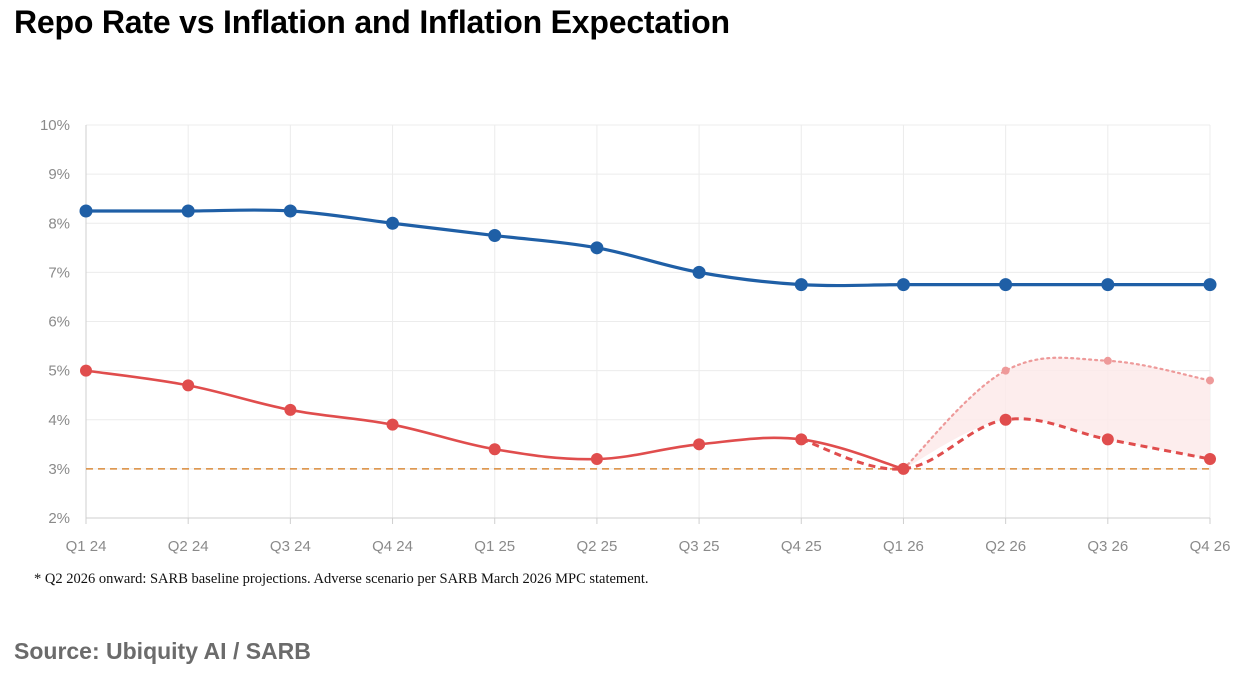 The height and width of the screenshot is (674, 1250). I want to click on x-tick-label: Q4 25, so click(801, 546).